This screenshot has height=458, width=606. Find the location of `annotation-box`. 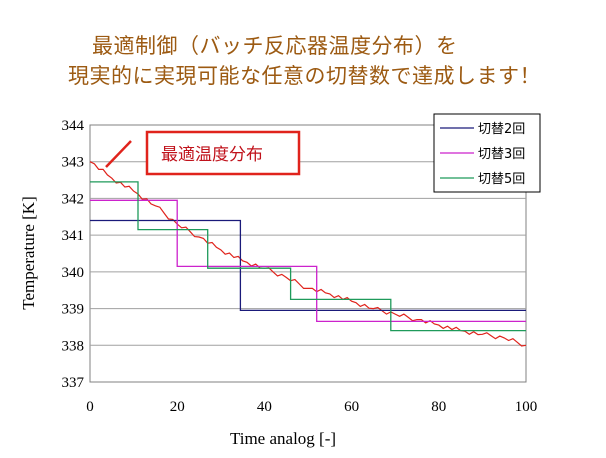

annotation-box is located at coordinates (223, 153).